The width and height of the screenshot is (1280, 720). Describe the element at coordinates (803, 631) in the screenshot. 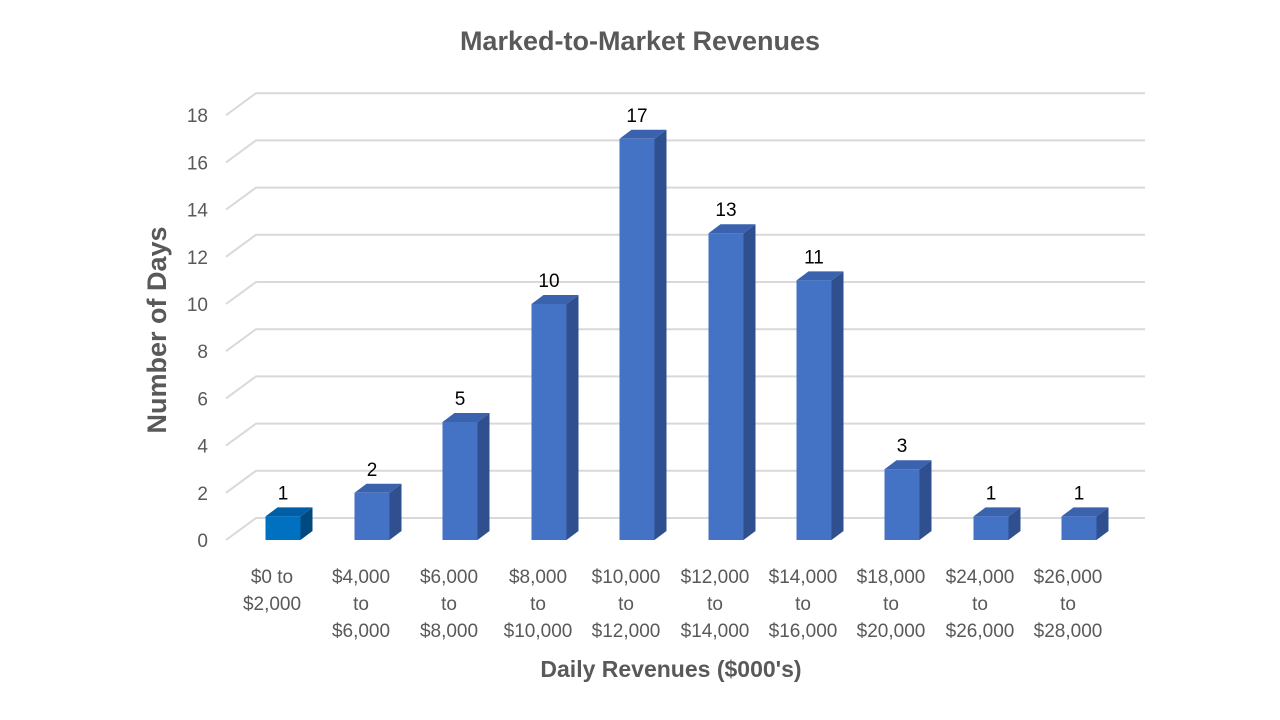

I see `x-category-label: $16,000` at that location.